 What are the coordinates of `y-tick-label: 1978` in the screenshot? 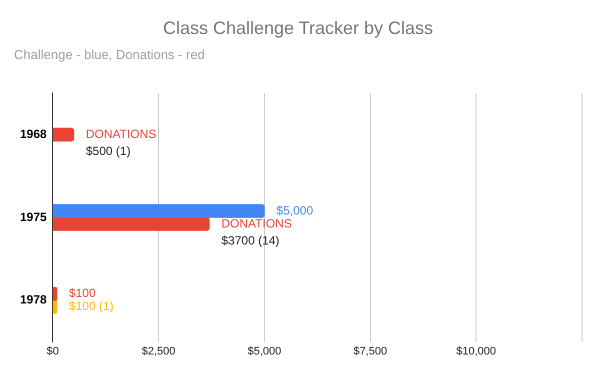 It's located at (34, 299).